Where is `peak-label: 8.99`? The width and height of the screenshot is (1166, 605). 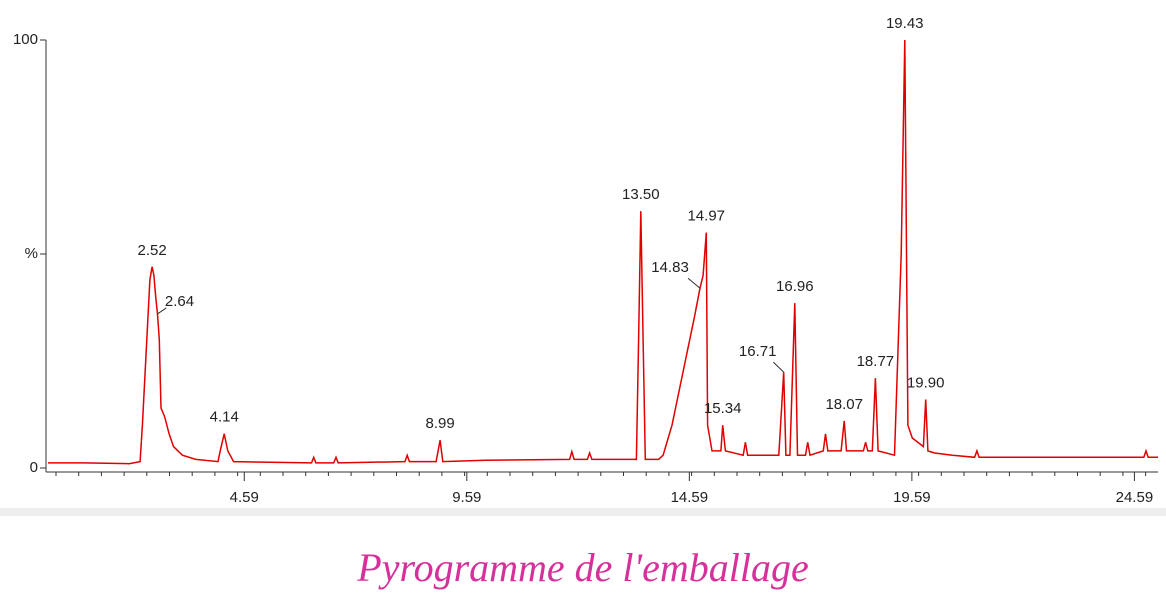 peak-label: 8.99 is located at coordinates (440, 423).